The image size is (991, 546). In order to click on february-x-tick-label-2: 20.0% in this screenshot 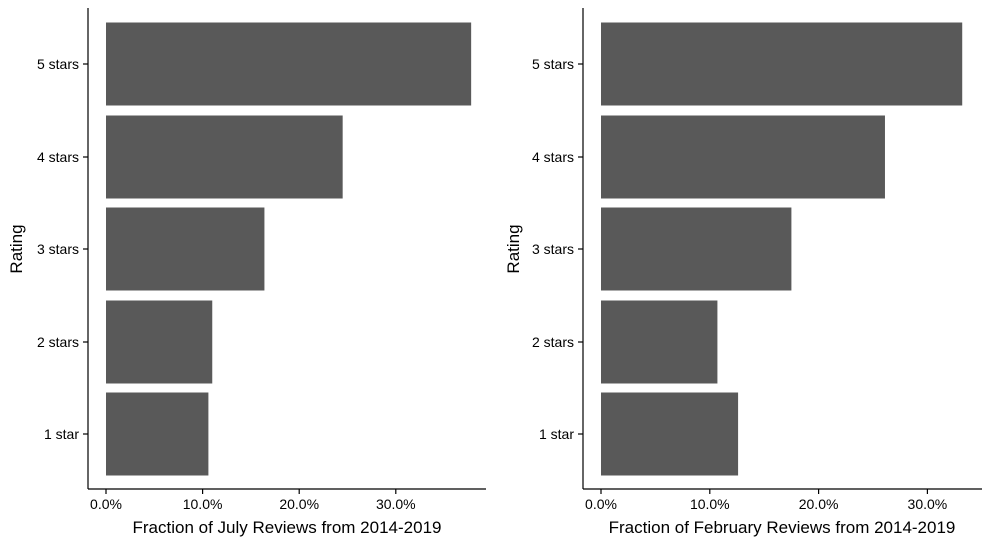, I will do `click(819, 504)`.